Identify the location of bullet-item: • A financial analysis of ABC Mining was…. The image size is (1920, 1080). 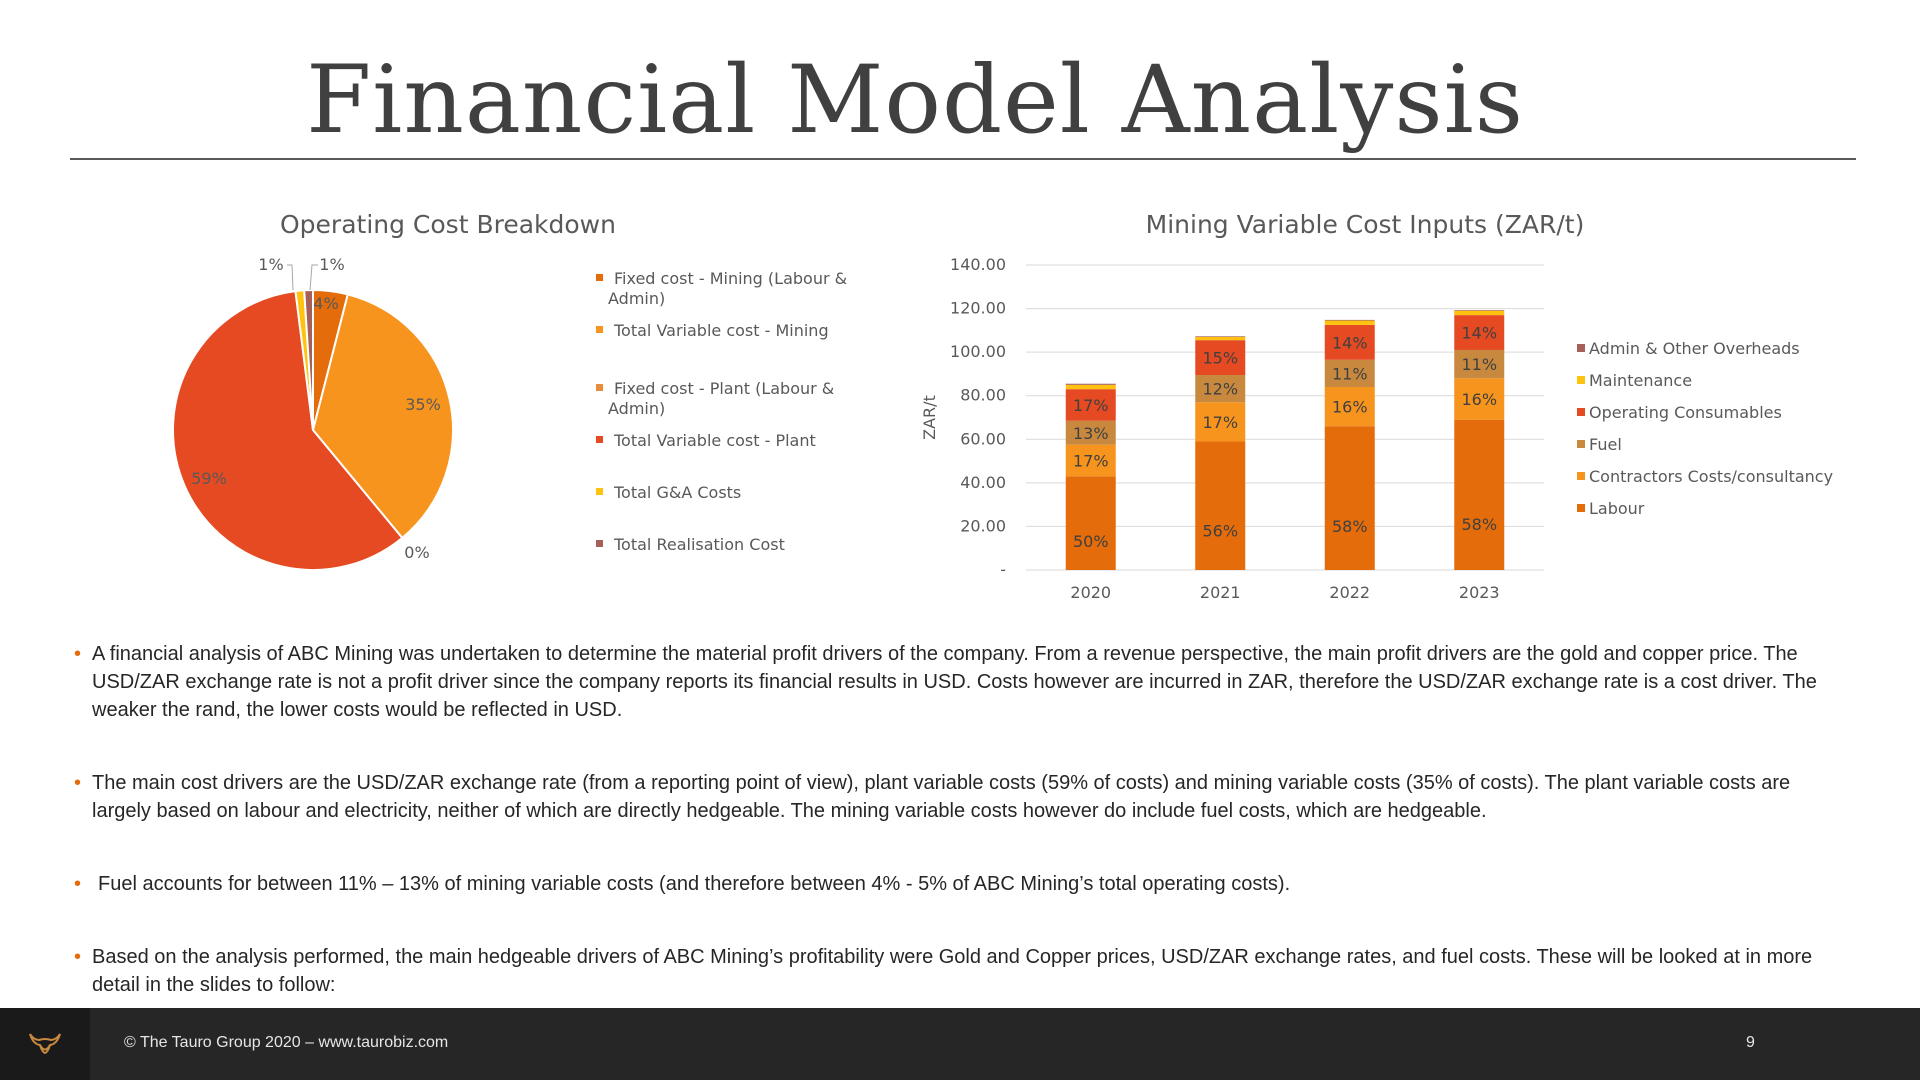
(959, 682).